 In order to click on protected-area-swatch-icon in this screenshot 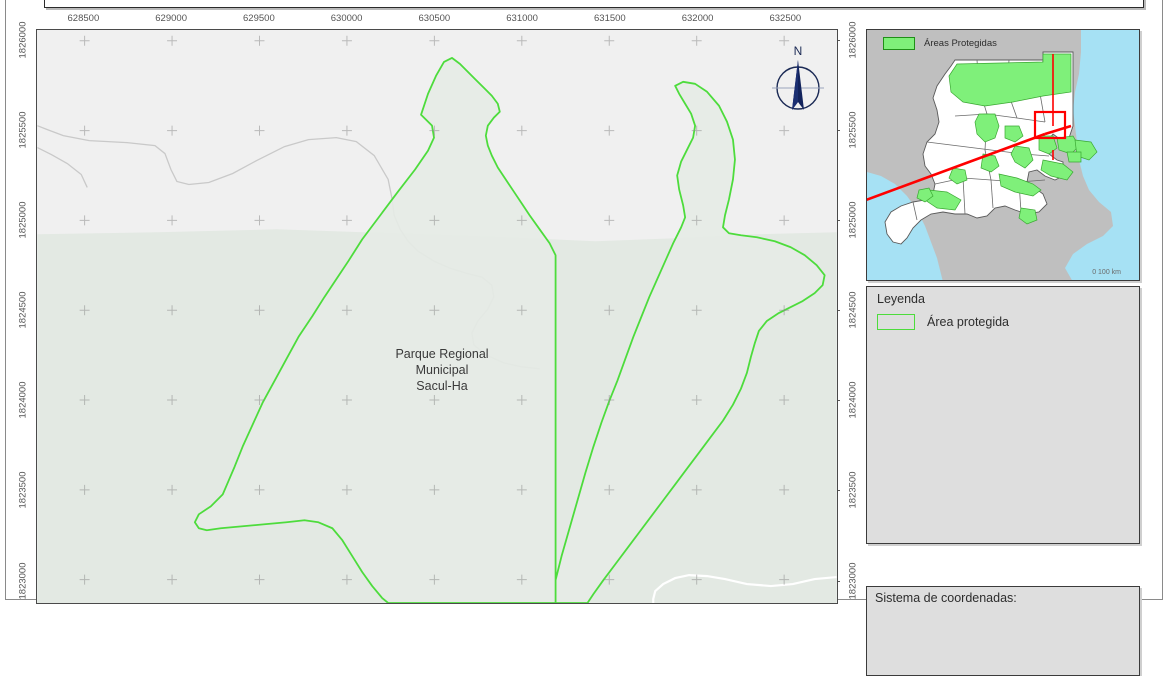, I will do `click(899, 43)`.